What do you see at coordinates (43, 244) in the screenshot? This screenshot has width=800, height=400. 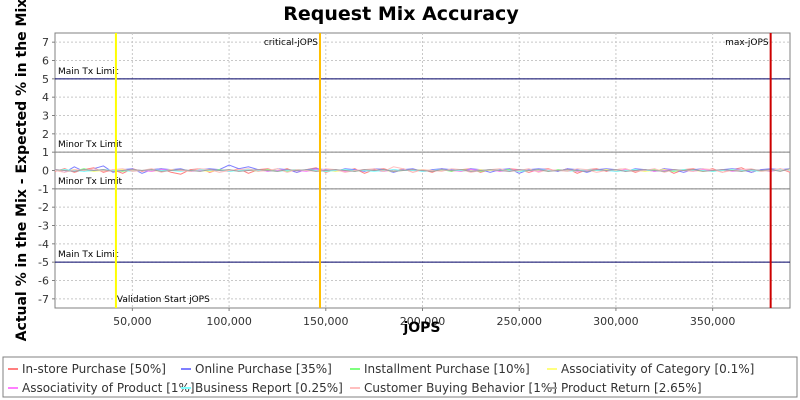 I see `y-tick-label: -4` at bounding box center [43, 244].